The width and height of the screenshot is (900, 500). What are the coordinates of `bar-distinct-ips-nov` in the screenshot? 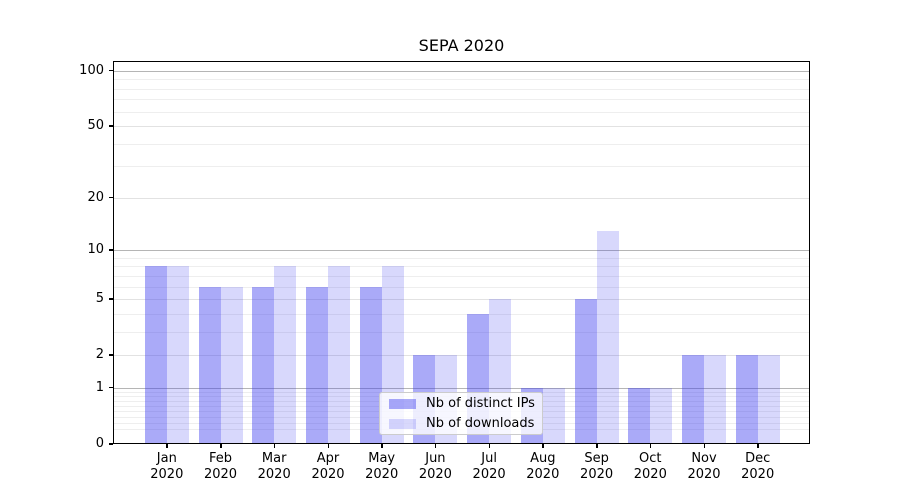 It's located at (693, 399).